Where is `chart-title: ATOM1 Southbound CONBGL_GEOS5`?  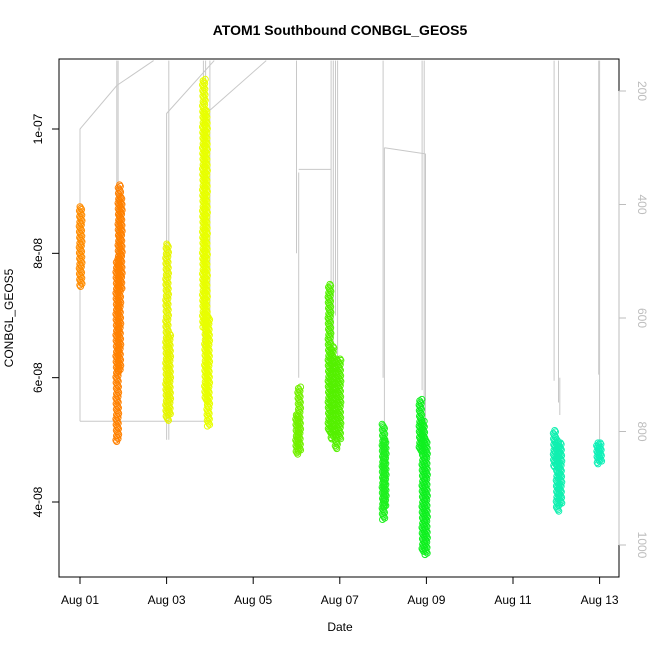
chart-title: ATOM1 Southbound CONBGL_GEOS5 is located at coordinates (340, 30).